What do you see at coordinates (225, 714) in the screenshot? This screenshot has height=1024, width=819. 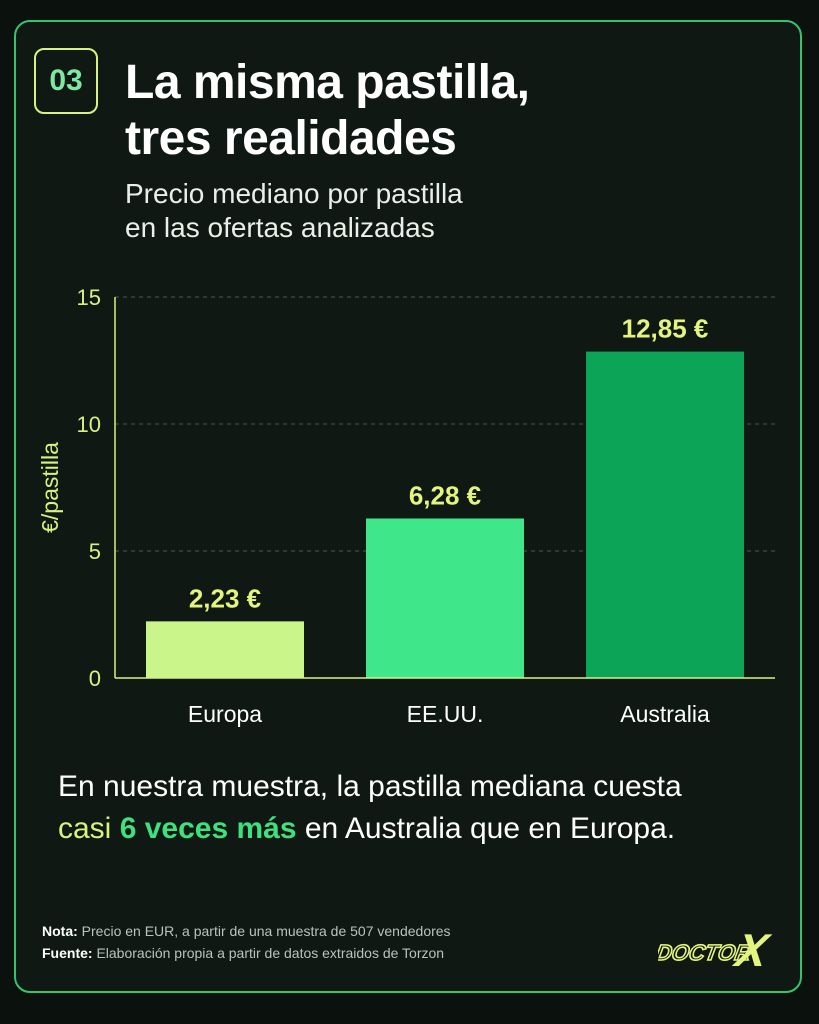 I see `x-category-label: Europa` at bounding box center [225, 714].